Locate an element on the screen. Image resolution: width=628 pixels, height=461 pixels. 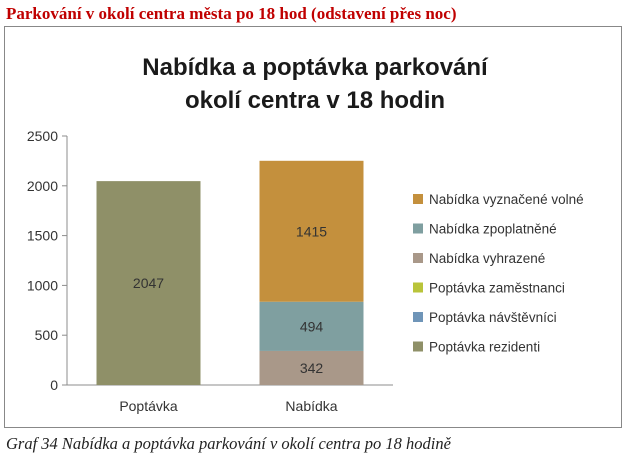
y-tick-label: 2500 is located at coordinates (42, 136).